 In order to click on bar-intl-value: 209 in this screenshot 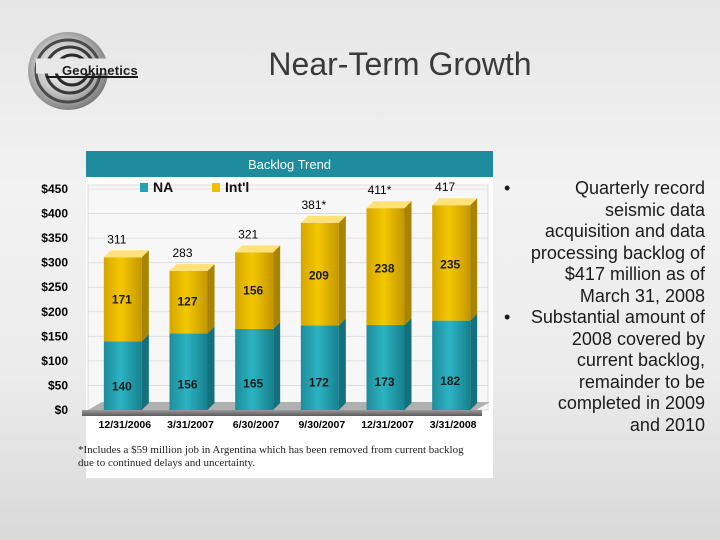, I will do `click(319, 275)`.